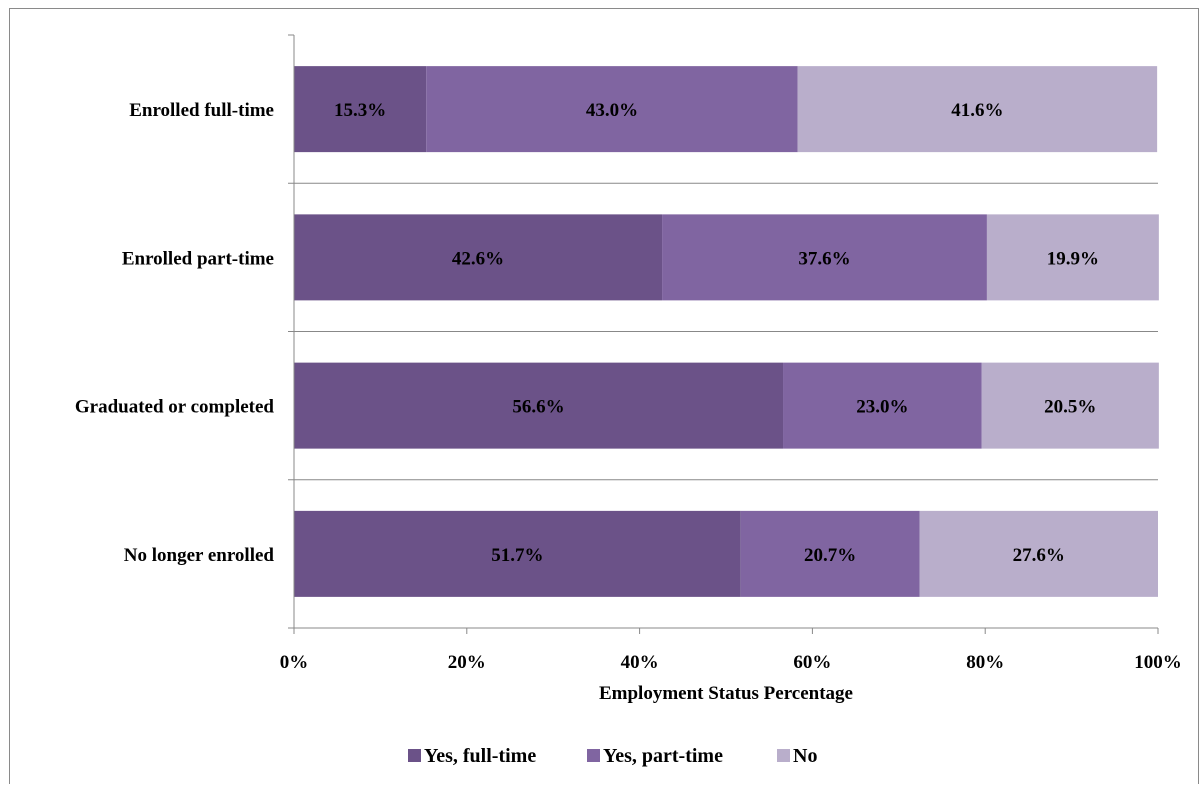 This screenshot has width=1202, height=788. I want to click on legend-label: Yes, part-time, so click(663, 756).